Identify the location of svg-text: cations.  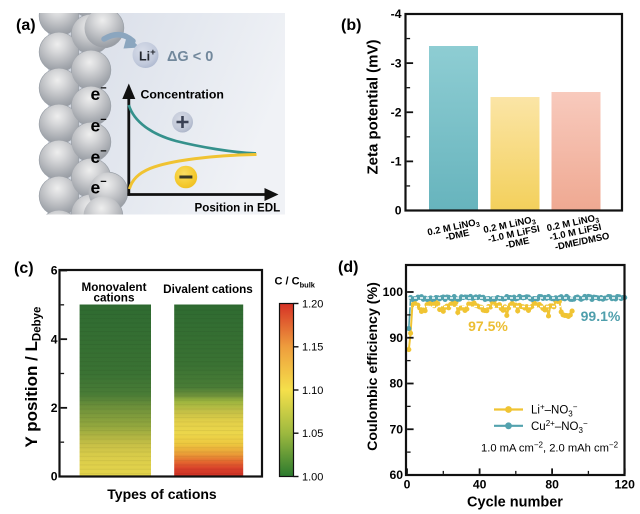
(114, 298).